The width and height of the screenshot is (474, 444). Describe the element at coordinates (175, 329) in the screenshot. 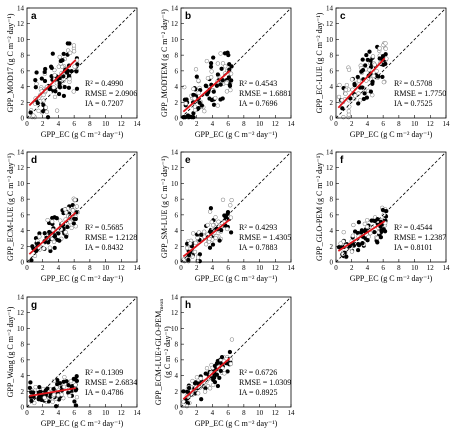

I see `y-tick-label: 10` at that location.